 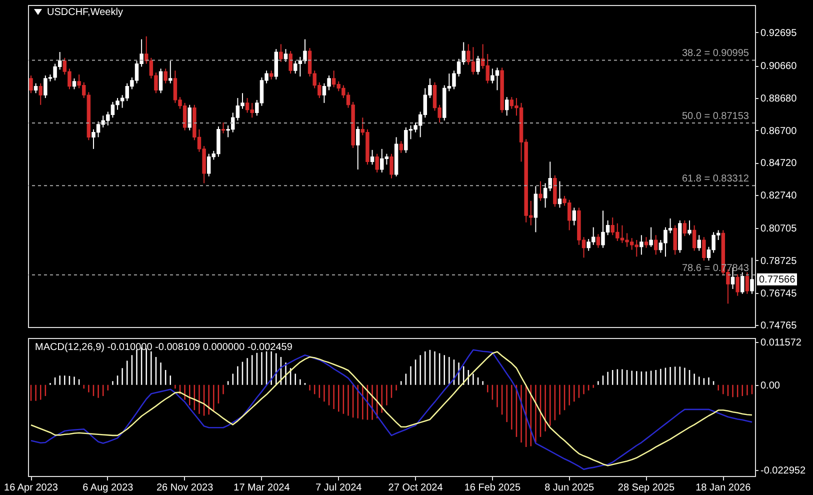 What do you see at coordinates (716, 116) in the screenshot?
I see `ref-line-label: 50.0 = 0.87153` at bounding box center [716, 116].